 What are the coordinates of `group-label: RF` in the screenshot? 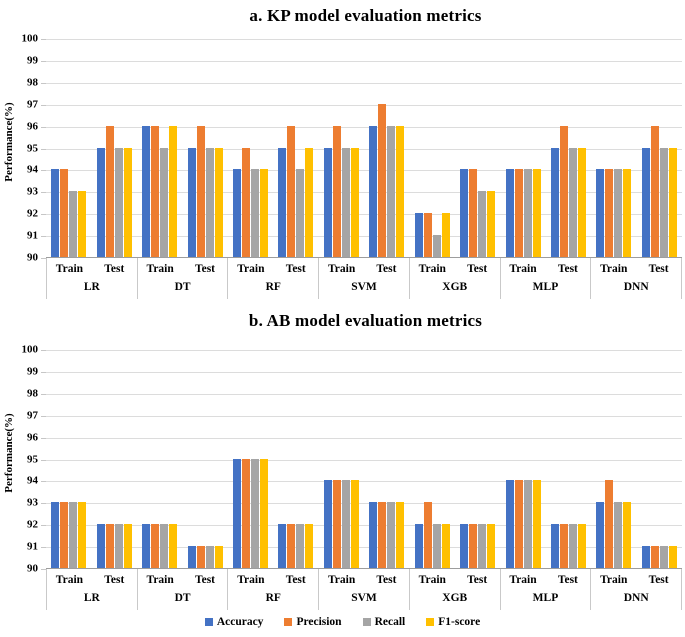 It's located at (273, 287).